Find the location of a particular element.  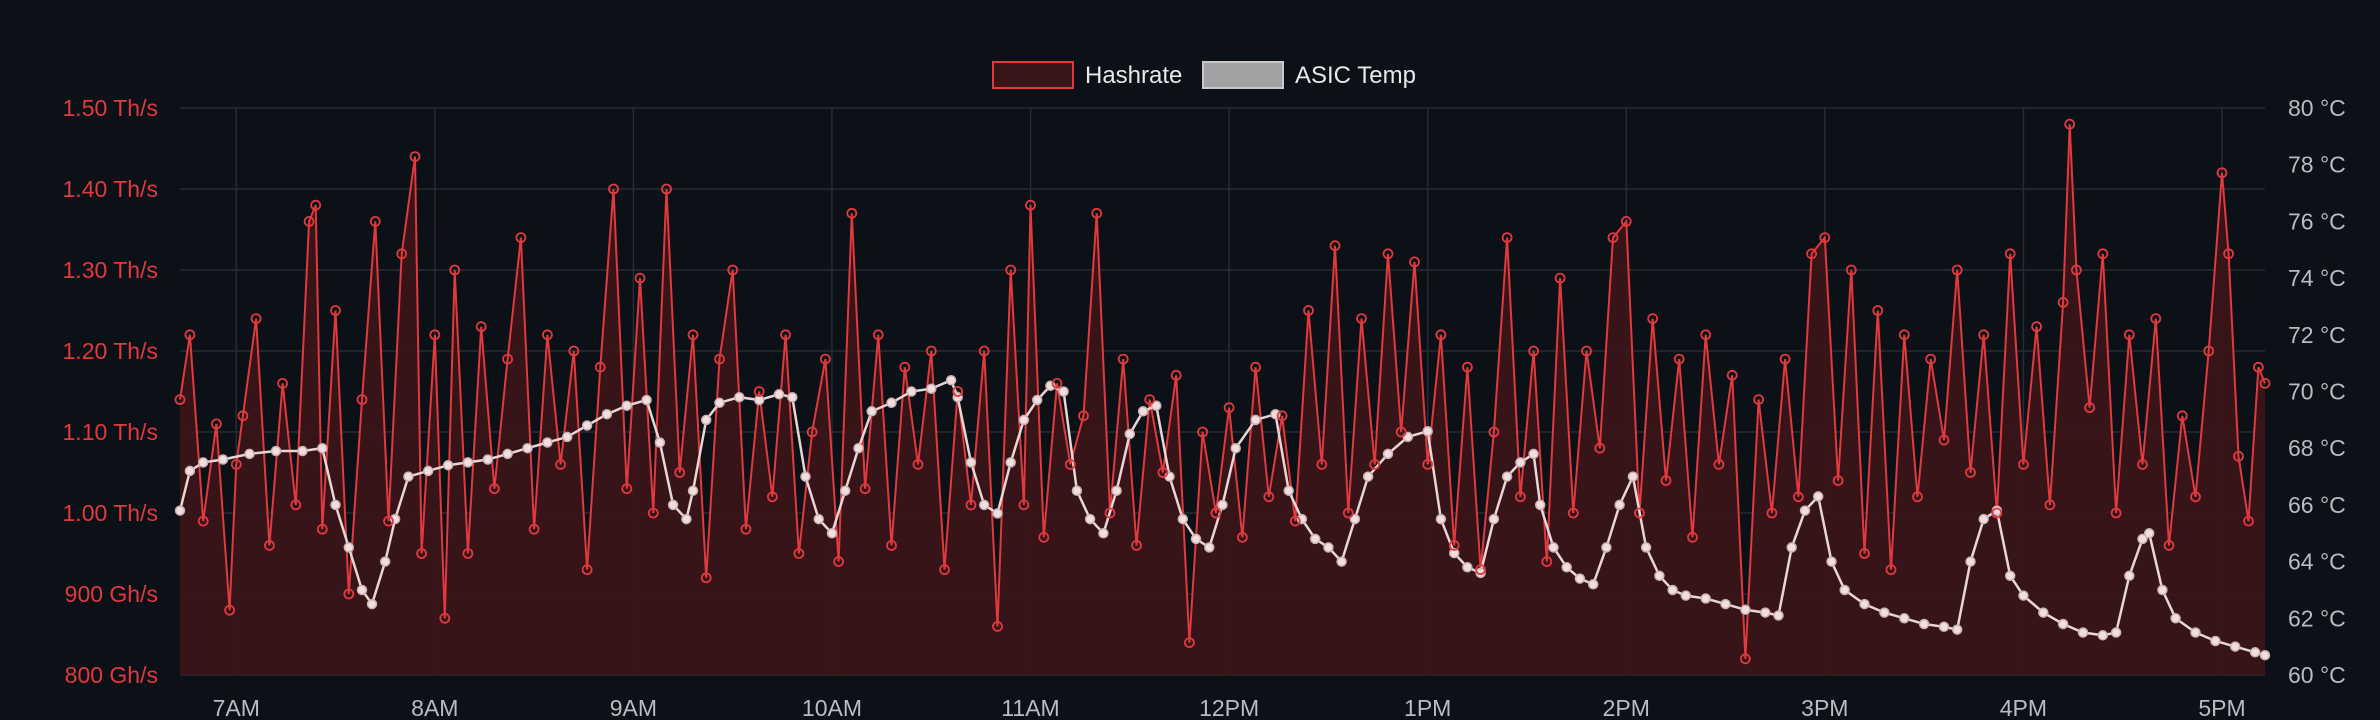

legend-label-asic-temp: ASIC Temp is located at coordinates (1355, 75).